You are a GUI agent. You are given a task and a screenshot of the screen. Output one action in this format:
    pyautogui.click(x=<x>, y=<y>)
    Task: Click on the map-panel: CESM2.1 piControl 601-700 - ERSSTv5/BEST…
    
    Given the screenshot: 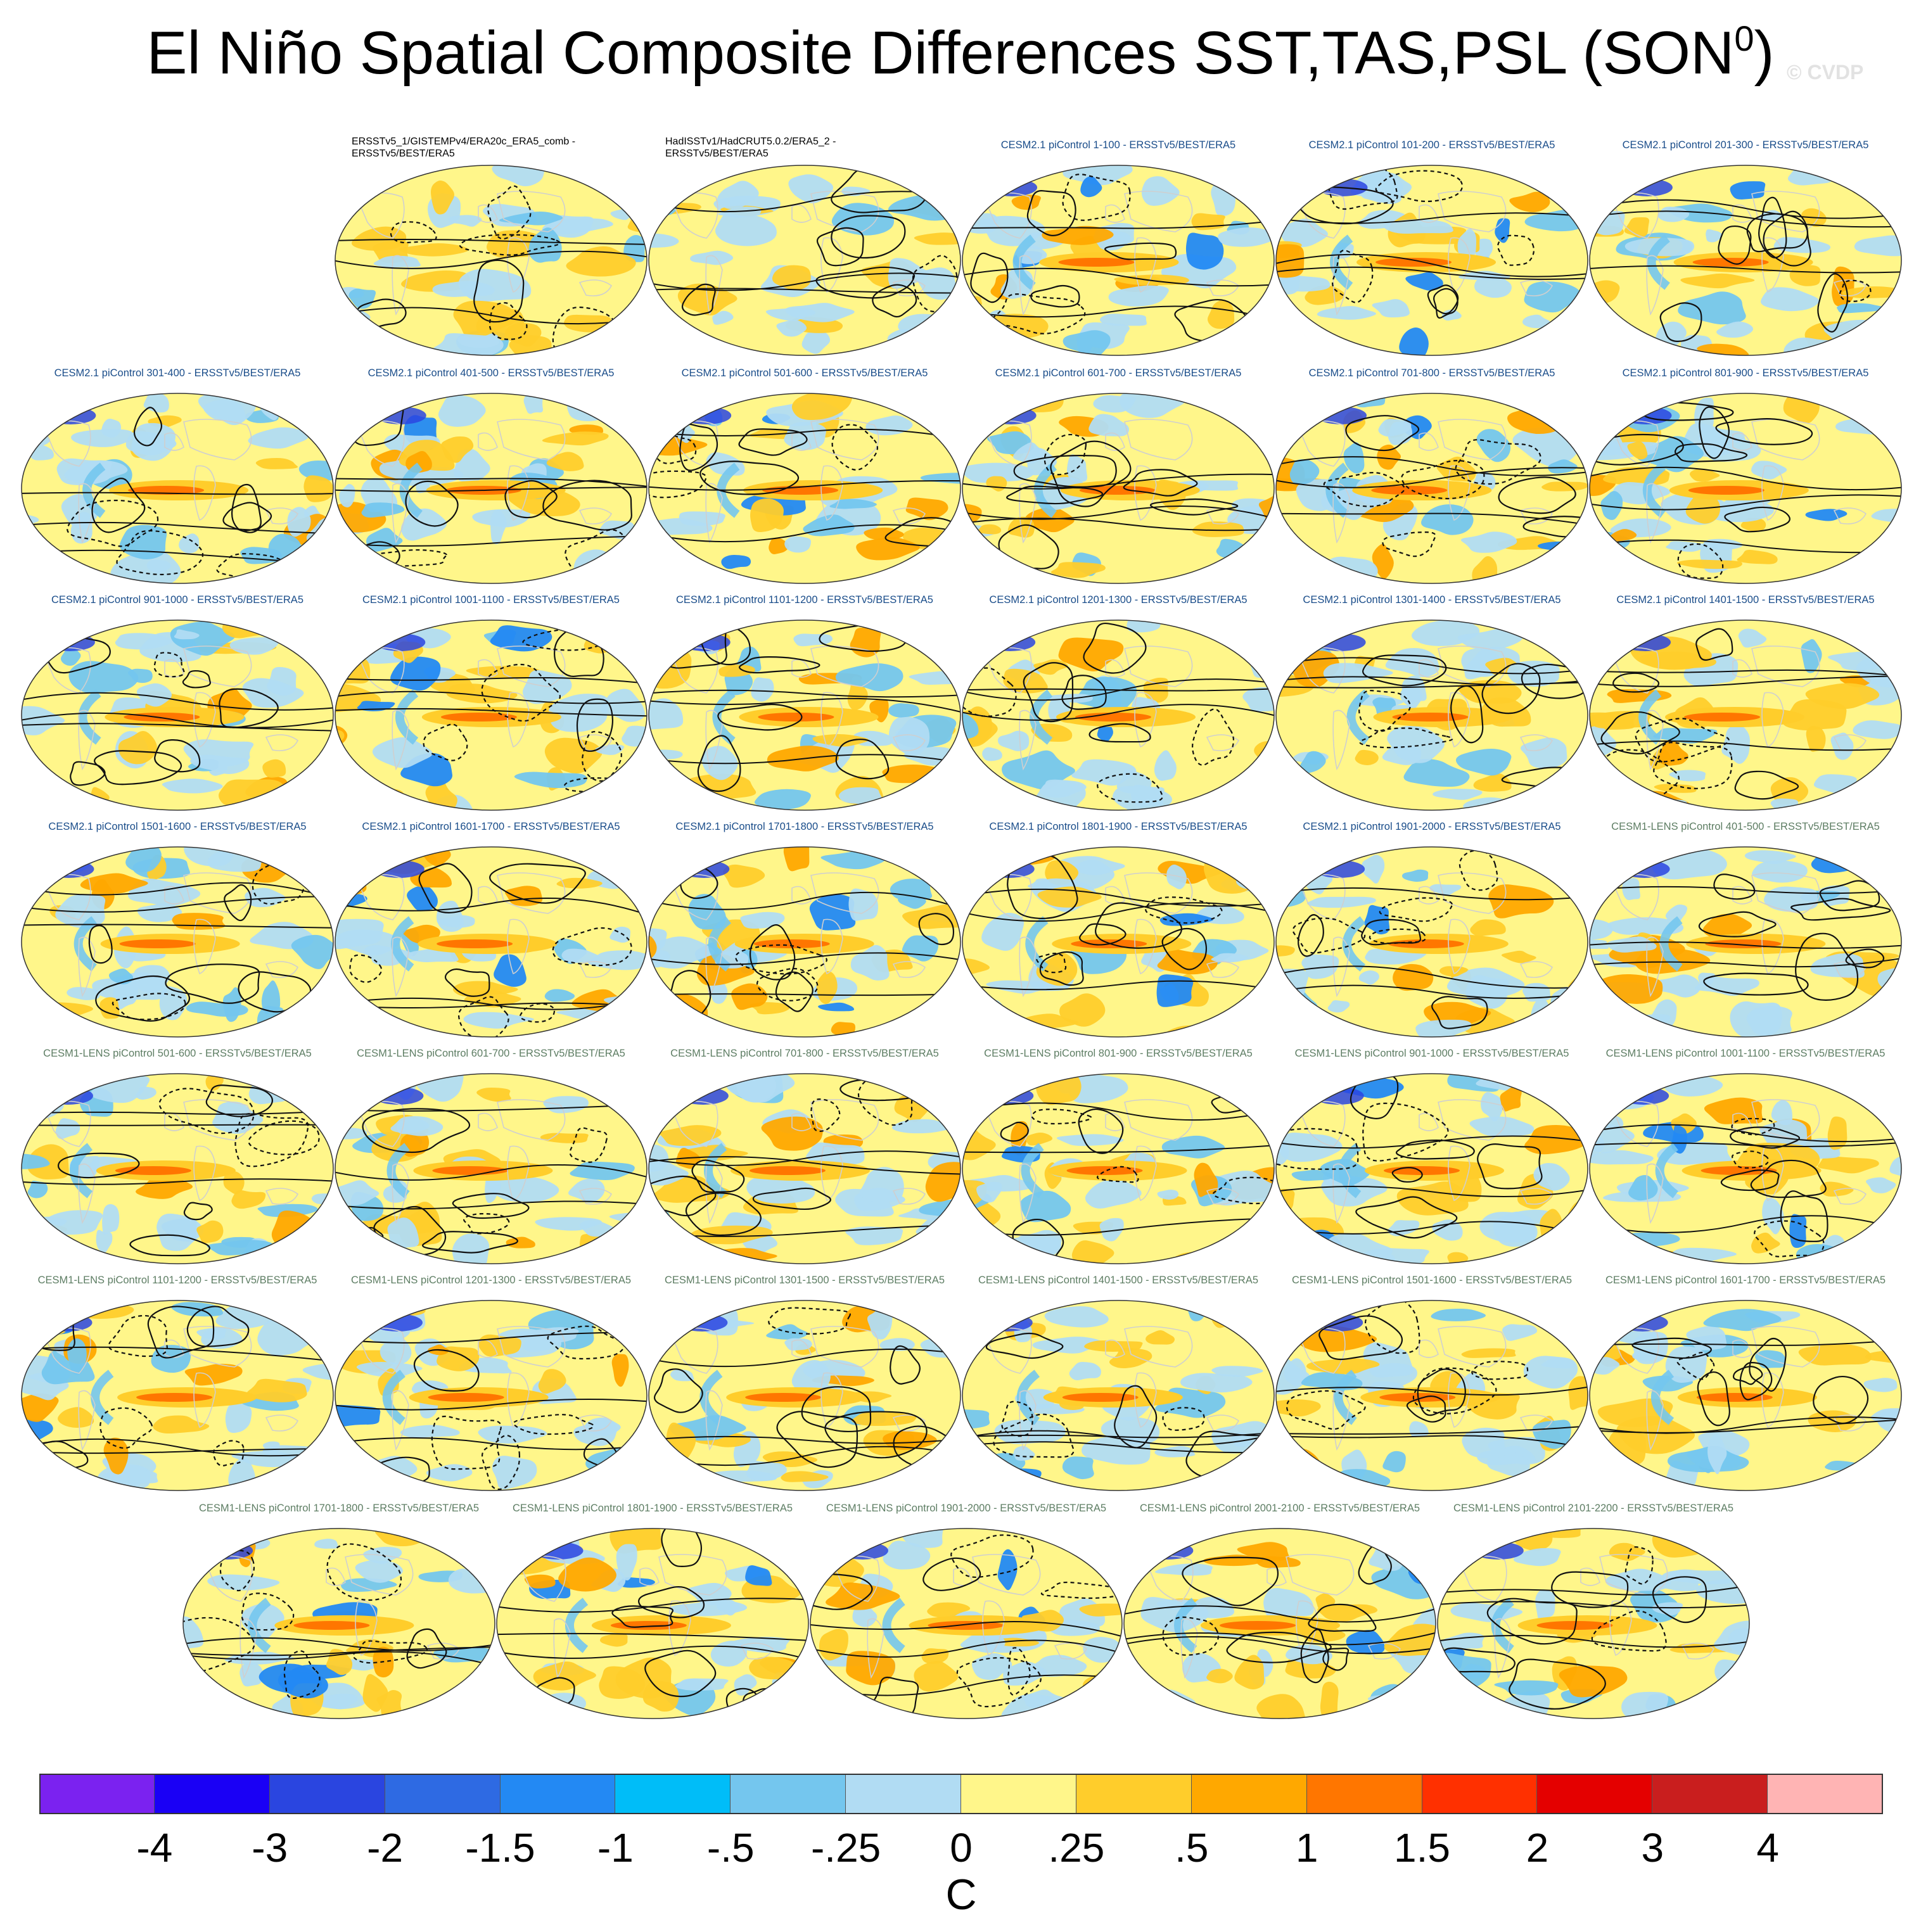 What is the action you would take?
    pyautogui.click(x=1118, y=478)
    